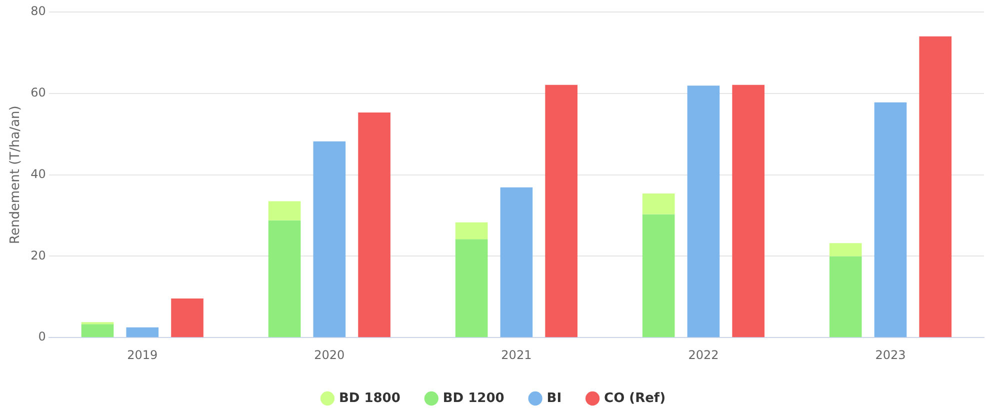 Image resolution: width=986 pixels, height=419 pixels. What do you see at coordinates (16, 175) in the screenshot?
I see `y-axis-title: Rendement (T/ha/an)` at bounding box center [16, 175].